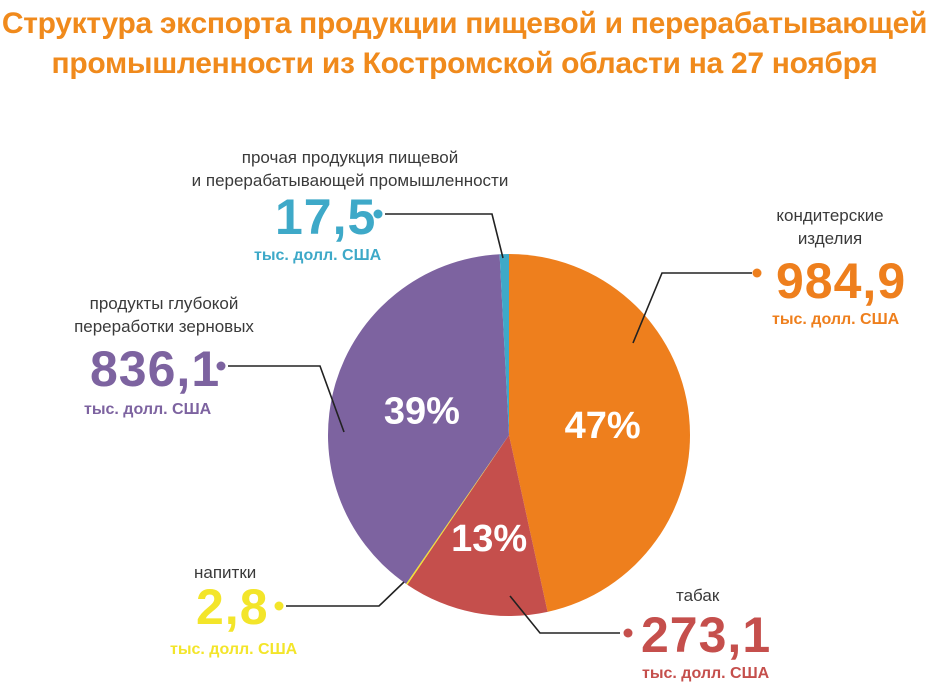 This screenshot has width=929, height=697. I want to click on label-konditer: кондитерские изделия, so click(830, 227).